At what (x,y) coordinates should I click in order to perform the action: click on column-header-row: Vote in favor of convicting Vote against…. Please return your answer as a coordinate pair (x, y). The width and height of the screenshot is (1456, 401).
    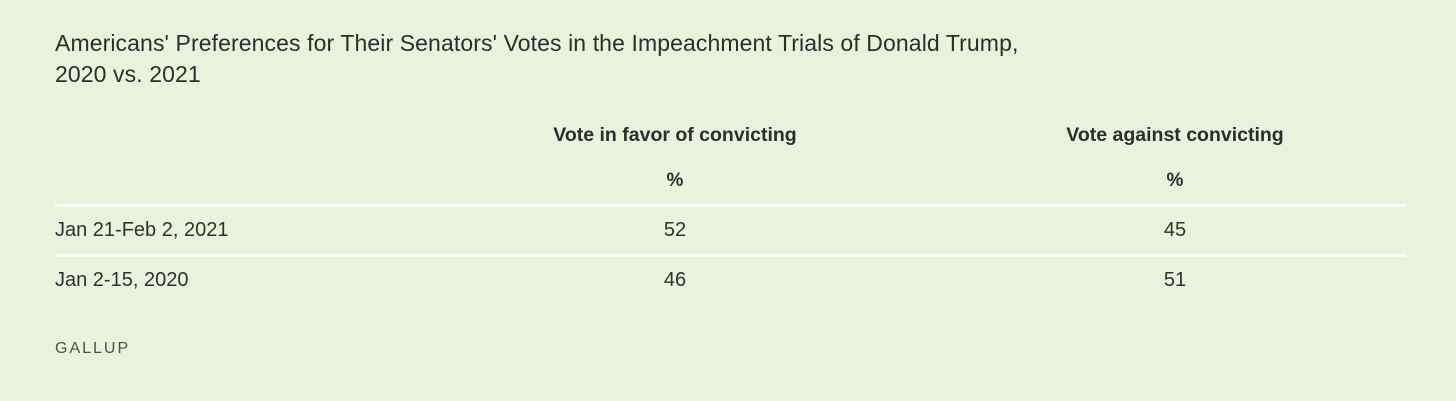
    Looking at the image, I should click on (730, 135).